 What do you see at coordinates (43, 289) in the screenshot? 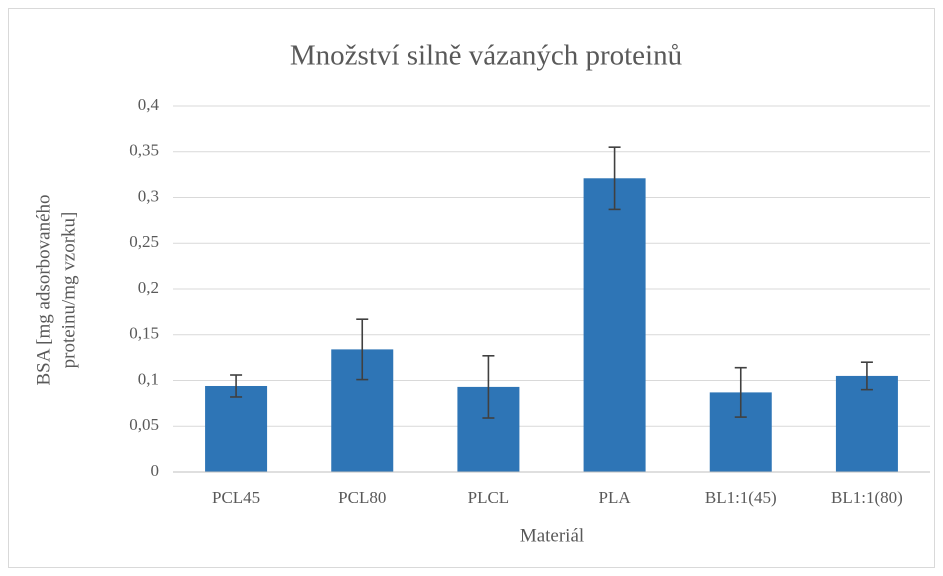
I see `y-axis-label: BSA [mg adsorbovaného` at bounding box center [43, 289].